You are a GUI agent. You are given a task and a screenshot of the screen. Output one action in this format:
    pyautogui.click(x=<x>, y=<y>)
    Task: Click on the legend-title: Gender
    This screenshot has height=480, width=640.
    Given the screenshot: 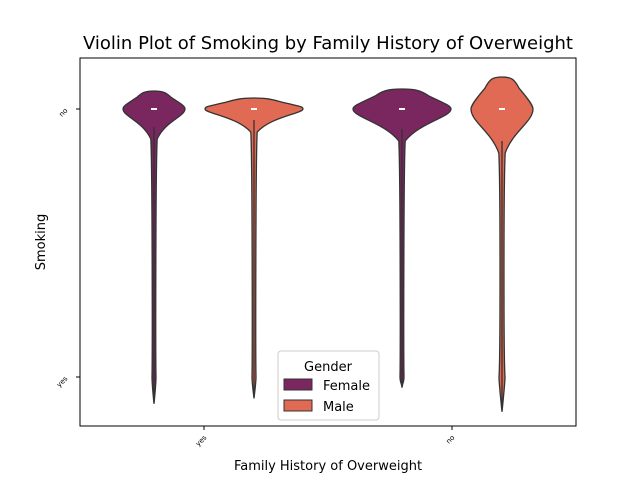 What is the action you would take?
    pyautogui.click(x=328, y=367)
    